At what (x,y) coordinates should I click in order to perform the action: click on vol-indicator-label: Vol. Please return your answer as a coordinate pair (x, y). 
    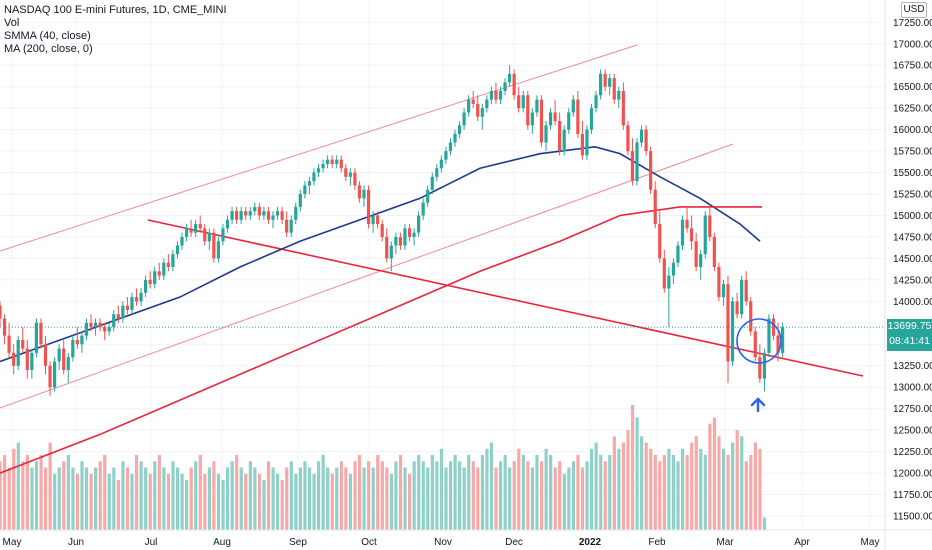
    Looking at the image, I should click on (12, 23).